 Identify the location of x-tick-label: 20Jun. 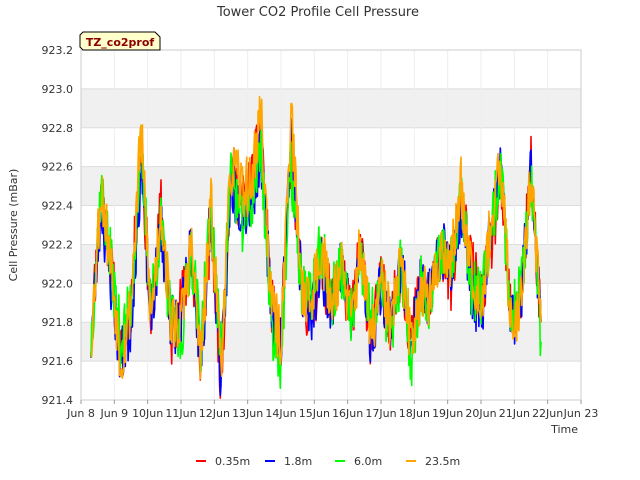
(480, 413).